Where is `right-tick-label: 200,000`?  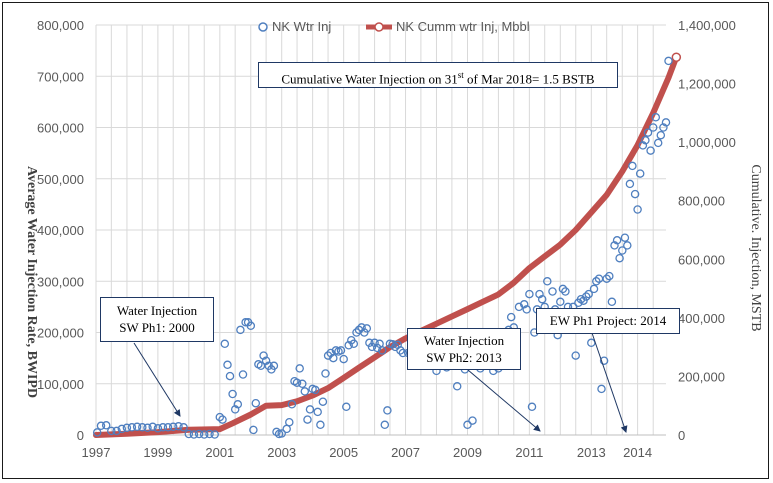
right-tick-label: 200,000 is located at coordinates (701, 376).